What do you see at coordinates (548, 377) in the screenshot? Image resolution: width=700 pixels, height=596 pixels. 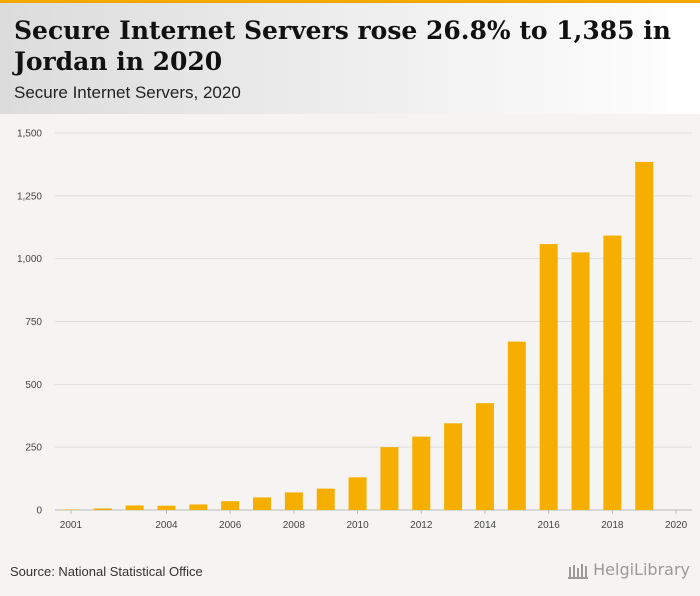 I see `bar-2016` at bounding box center [548, 377].